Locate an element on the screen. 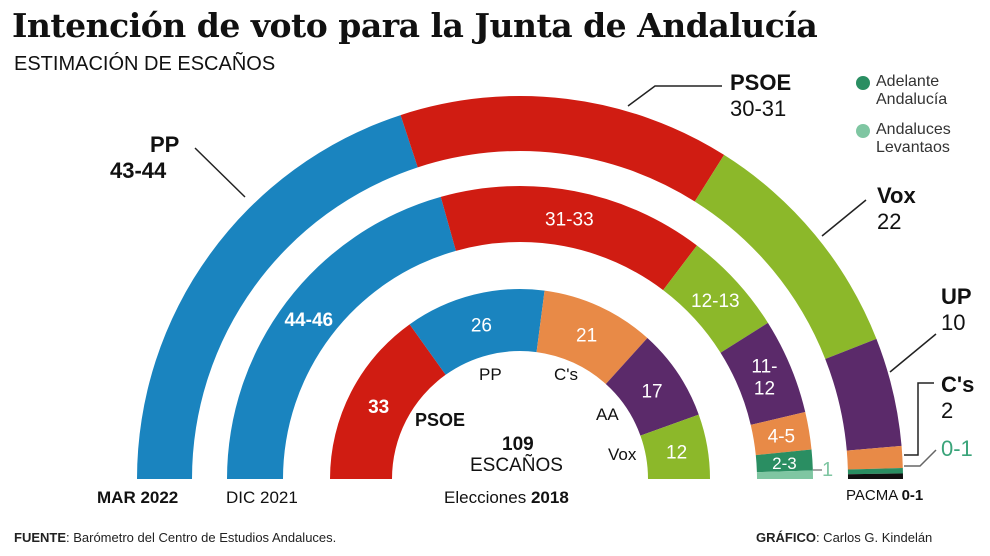 This screenshot has width=990, height=556. ring-2-segment-aa is located at coordinates (652, 387).